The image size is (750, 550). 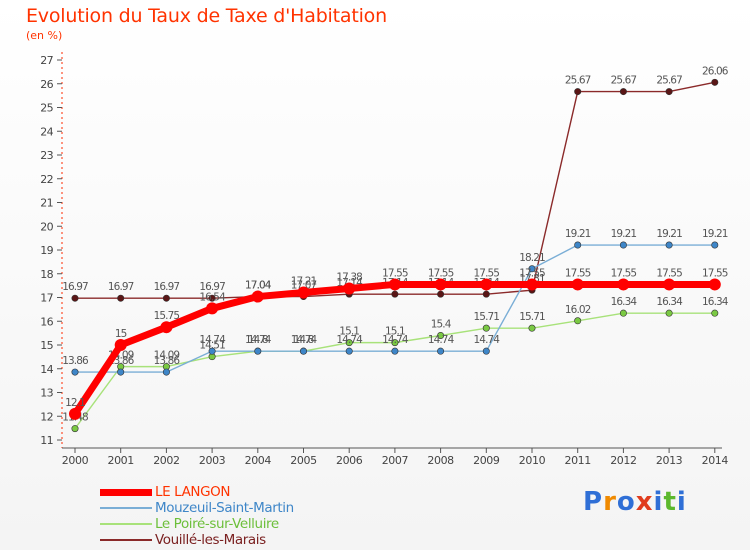 What do you see at coordinates (532, 258) in the screenshot?
I see `data-label-mouzeuil-saint-martin: 18.21` at bounding box center [532, 258].